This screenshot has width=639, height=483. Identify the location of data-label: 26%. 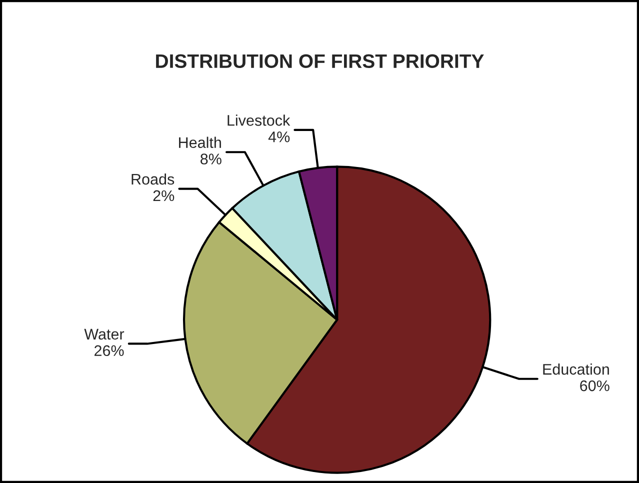
(109, 350).